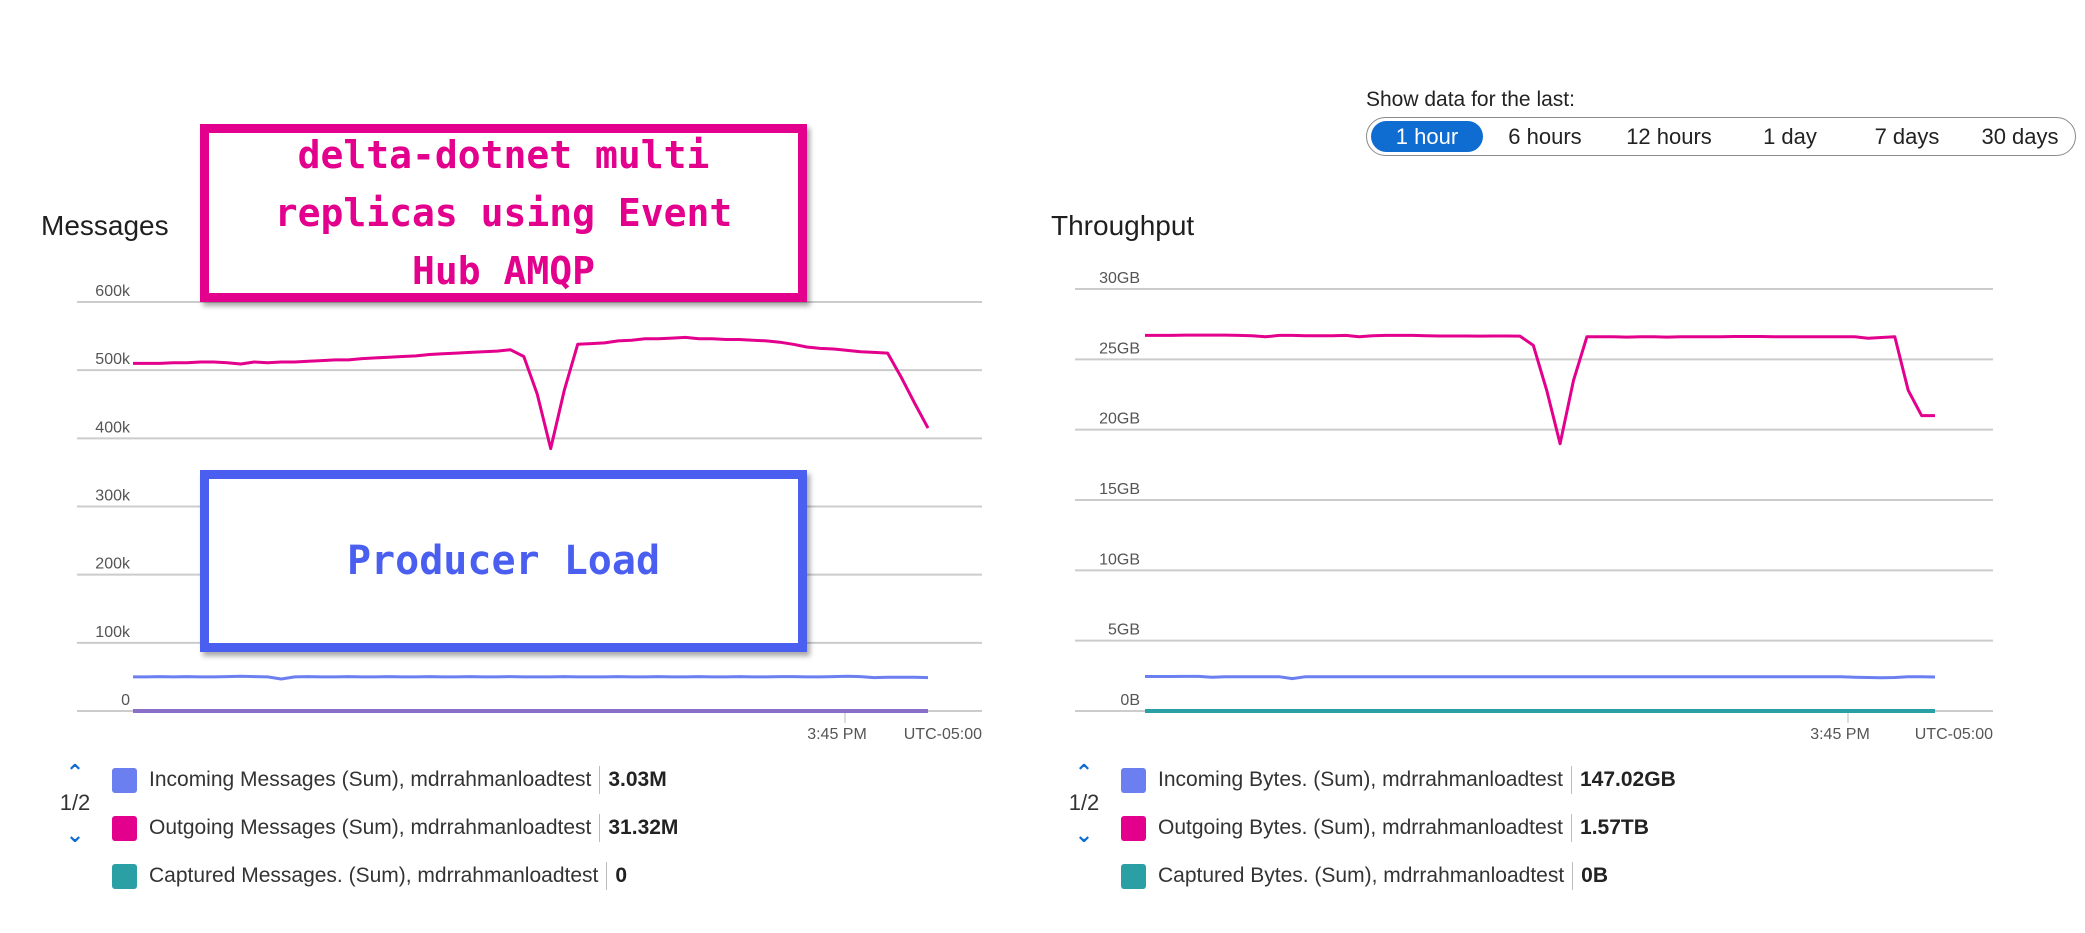 The image size is (2085, 933). Describe the element at coordinates (113, 359) in the screenshot. I see `y-tick-label: 500k` at that location.